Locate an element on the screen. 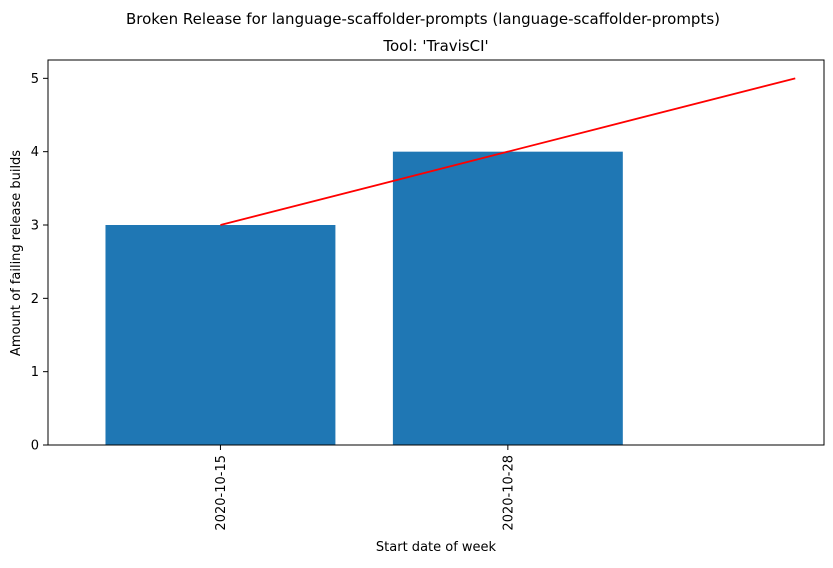  y-tick-label: 4 is located at coordinates (35, 152).